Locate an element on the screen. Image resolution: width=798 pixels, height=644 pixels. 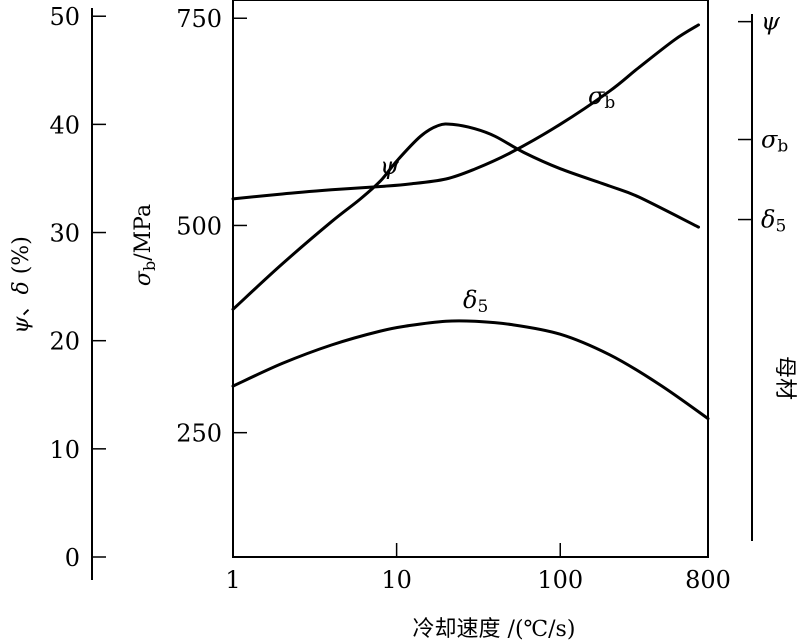
base-metal-mark-label: ψ is located at coordinates (771, 22).